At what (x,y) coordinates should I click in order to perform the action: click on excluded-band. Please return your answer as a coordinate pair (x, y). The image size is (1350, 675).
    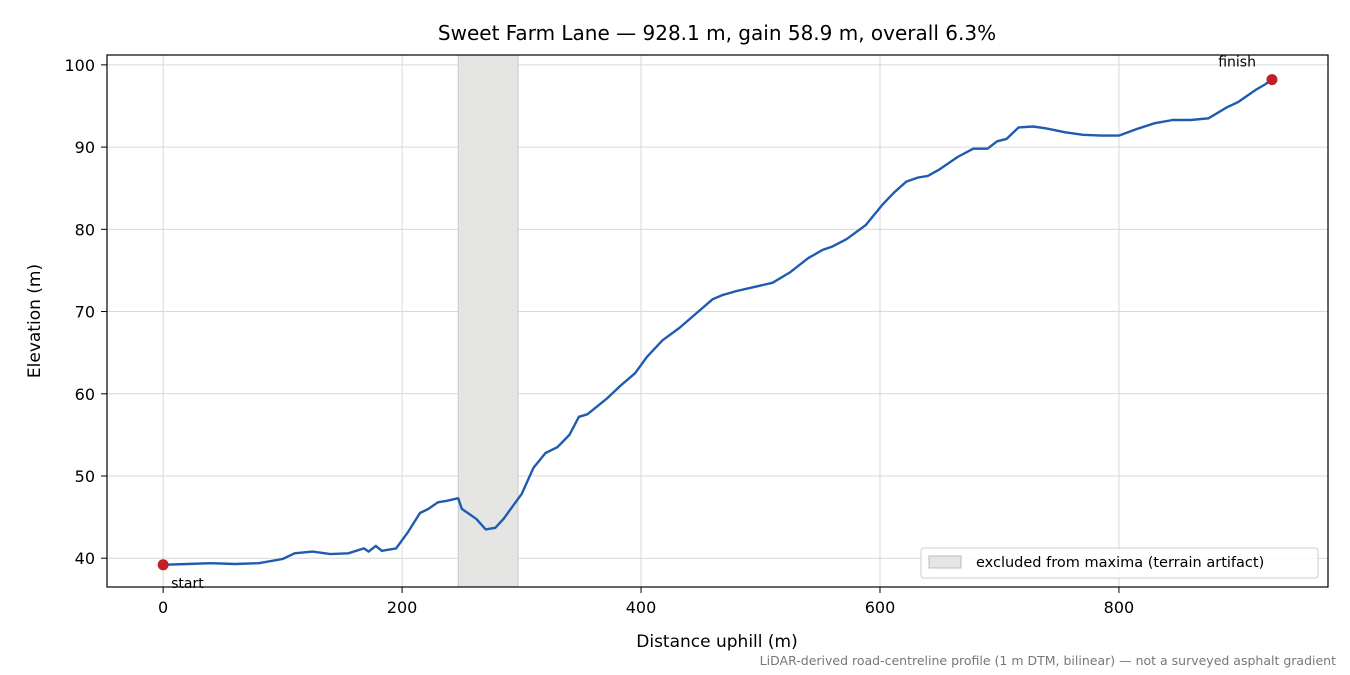
    Looking at the image, I should click on (488, 321).